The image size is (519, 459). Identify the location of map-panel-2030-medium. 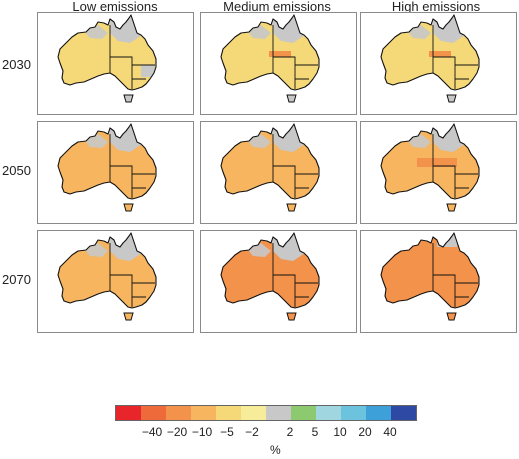
(278, 63).